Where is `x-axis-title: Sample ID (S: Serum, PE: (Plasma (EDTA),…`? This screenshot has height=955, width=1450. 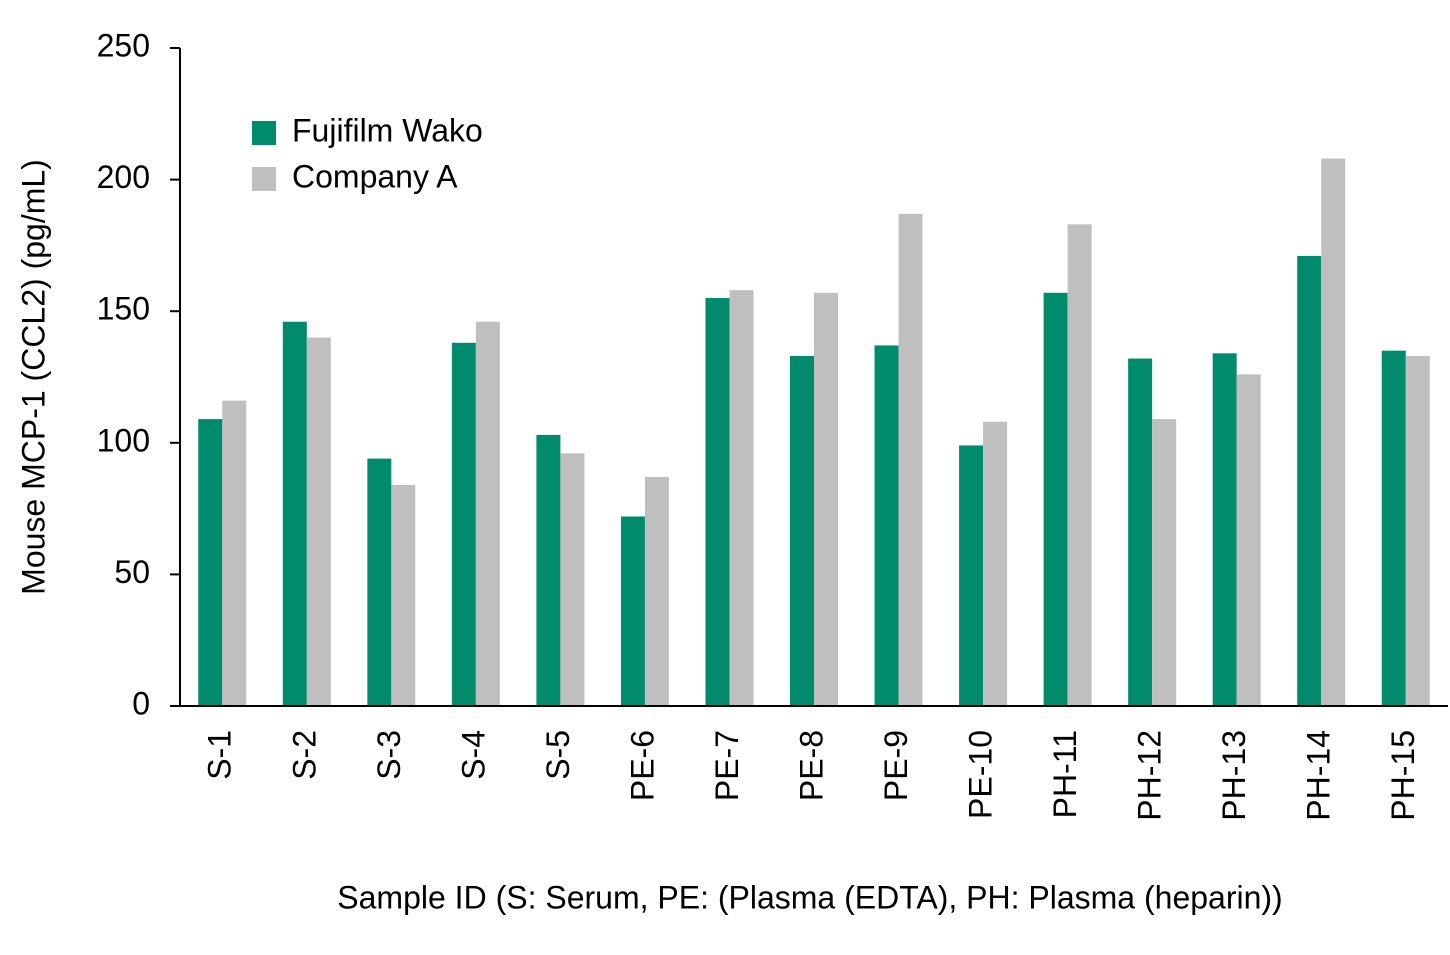 x-axis-title: Sample ID (S: Serum, PE: (Plasma (EDTA),… is located at coordinates (809, 897).